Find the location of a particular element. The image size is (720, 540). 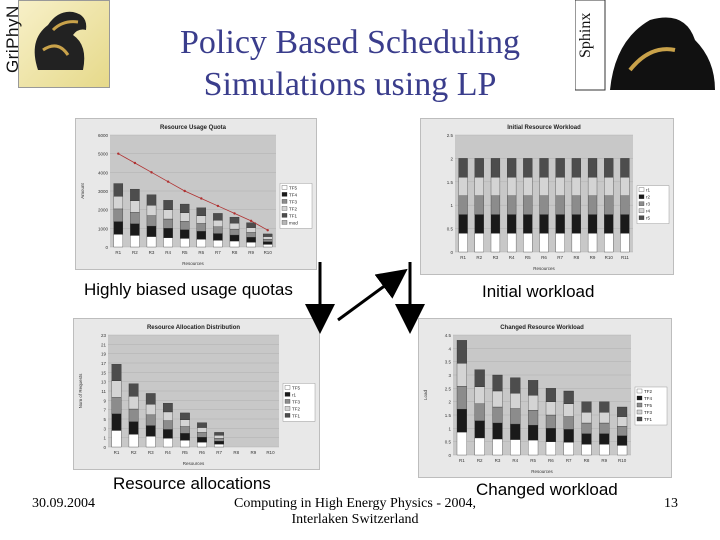

y-tick-label: 11 is located at coordinates (103, 391).